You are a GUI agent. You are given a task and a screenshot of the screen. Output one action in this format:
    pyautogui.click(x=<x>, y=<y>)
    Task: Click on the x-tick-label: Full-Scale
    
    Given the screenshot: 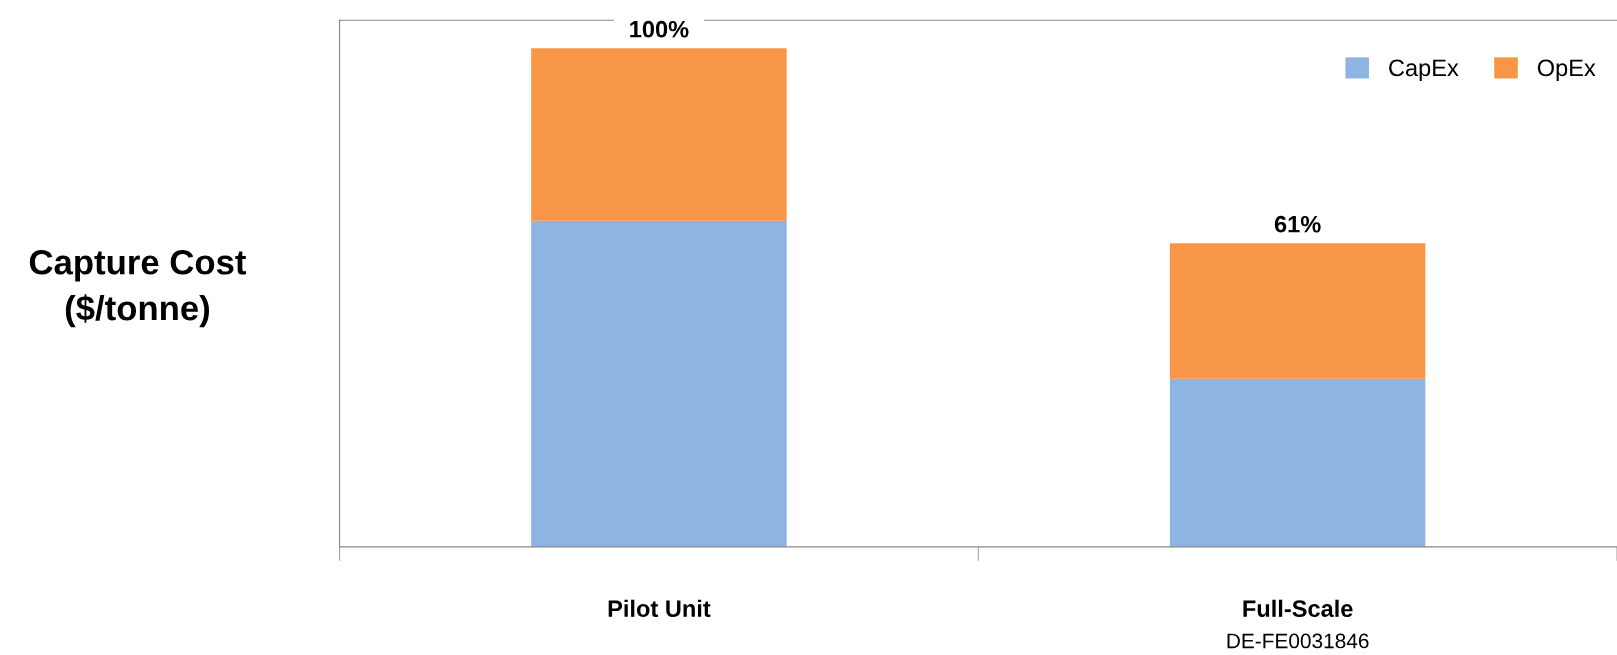 What is the action you would take?
    pyautogui.click(x=1298, y=608)
    